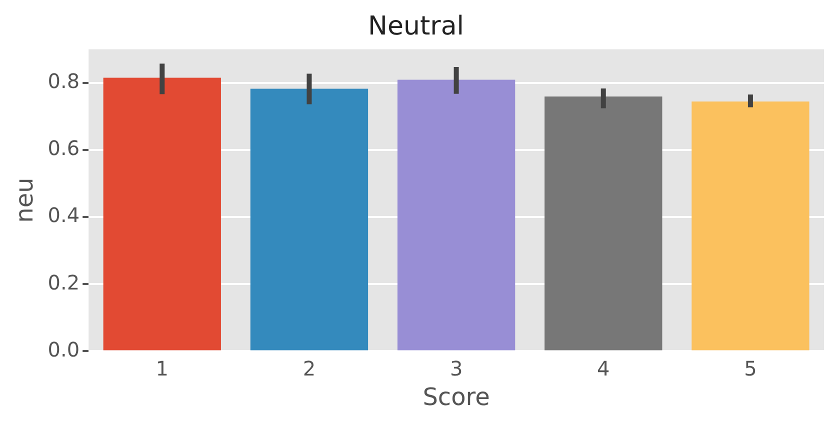  I want to click on x-tick-label: 4, so click(603, 368).